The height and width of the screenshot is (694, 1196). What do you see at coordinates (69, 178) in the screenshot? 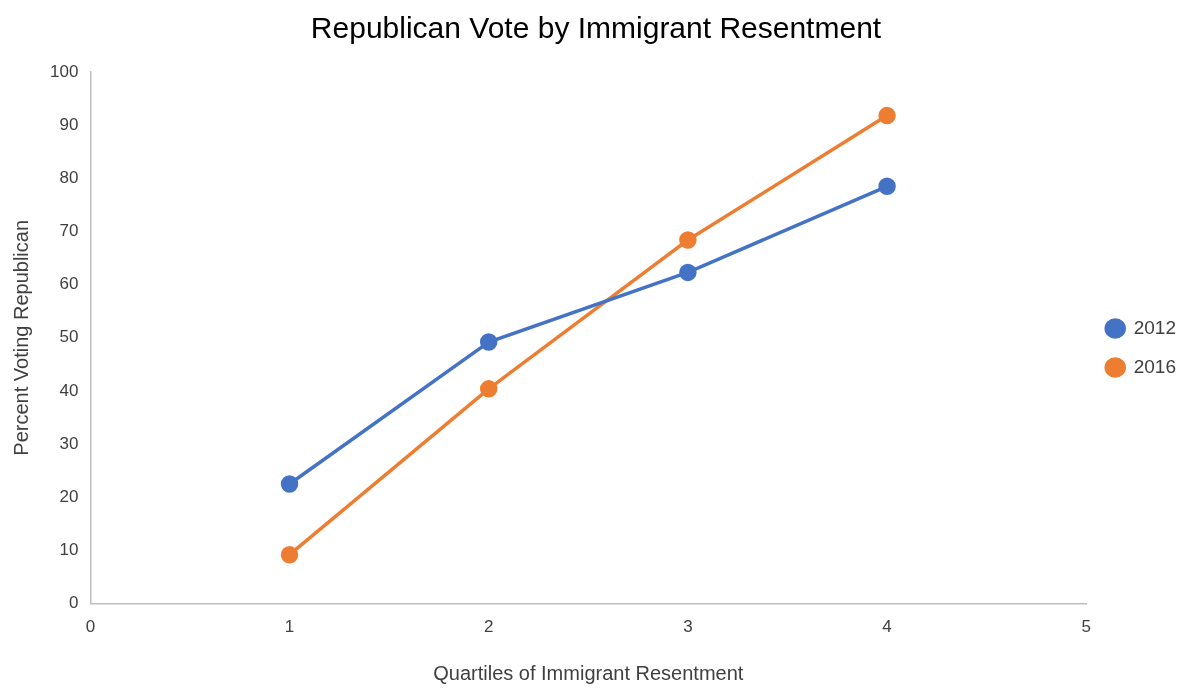
I see `y-tick-label: 80` at bounding box center [69, 178].